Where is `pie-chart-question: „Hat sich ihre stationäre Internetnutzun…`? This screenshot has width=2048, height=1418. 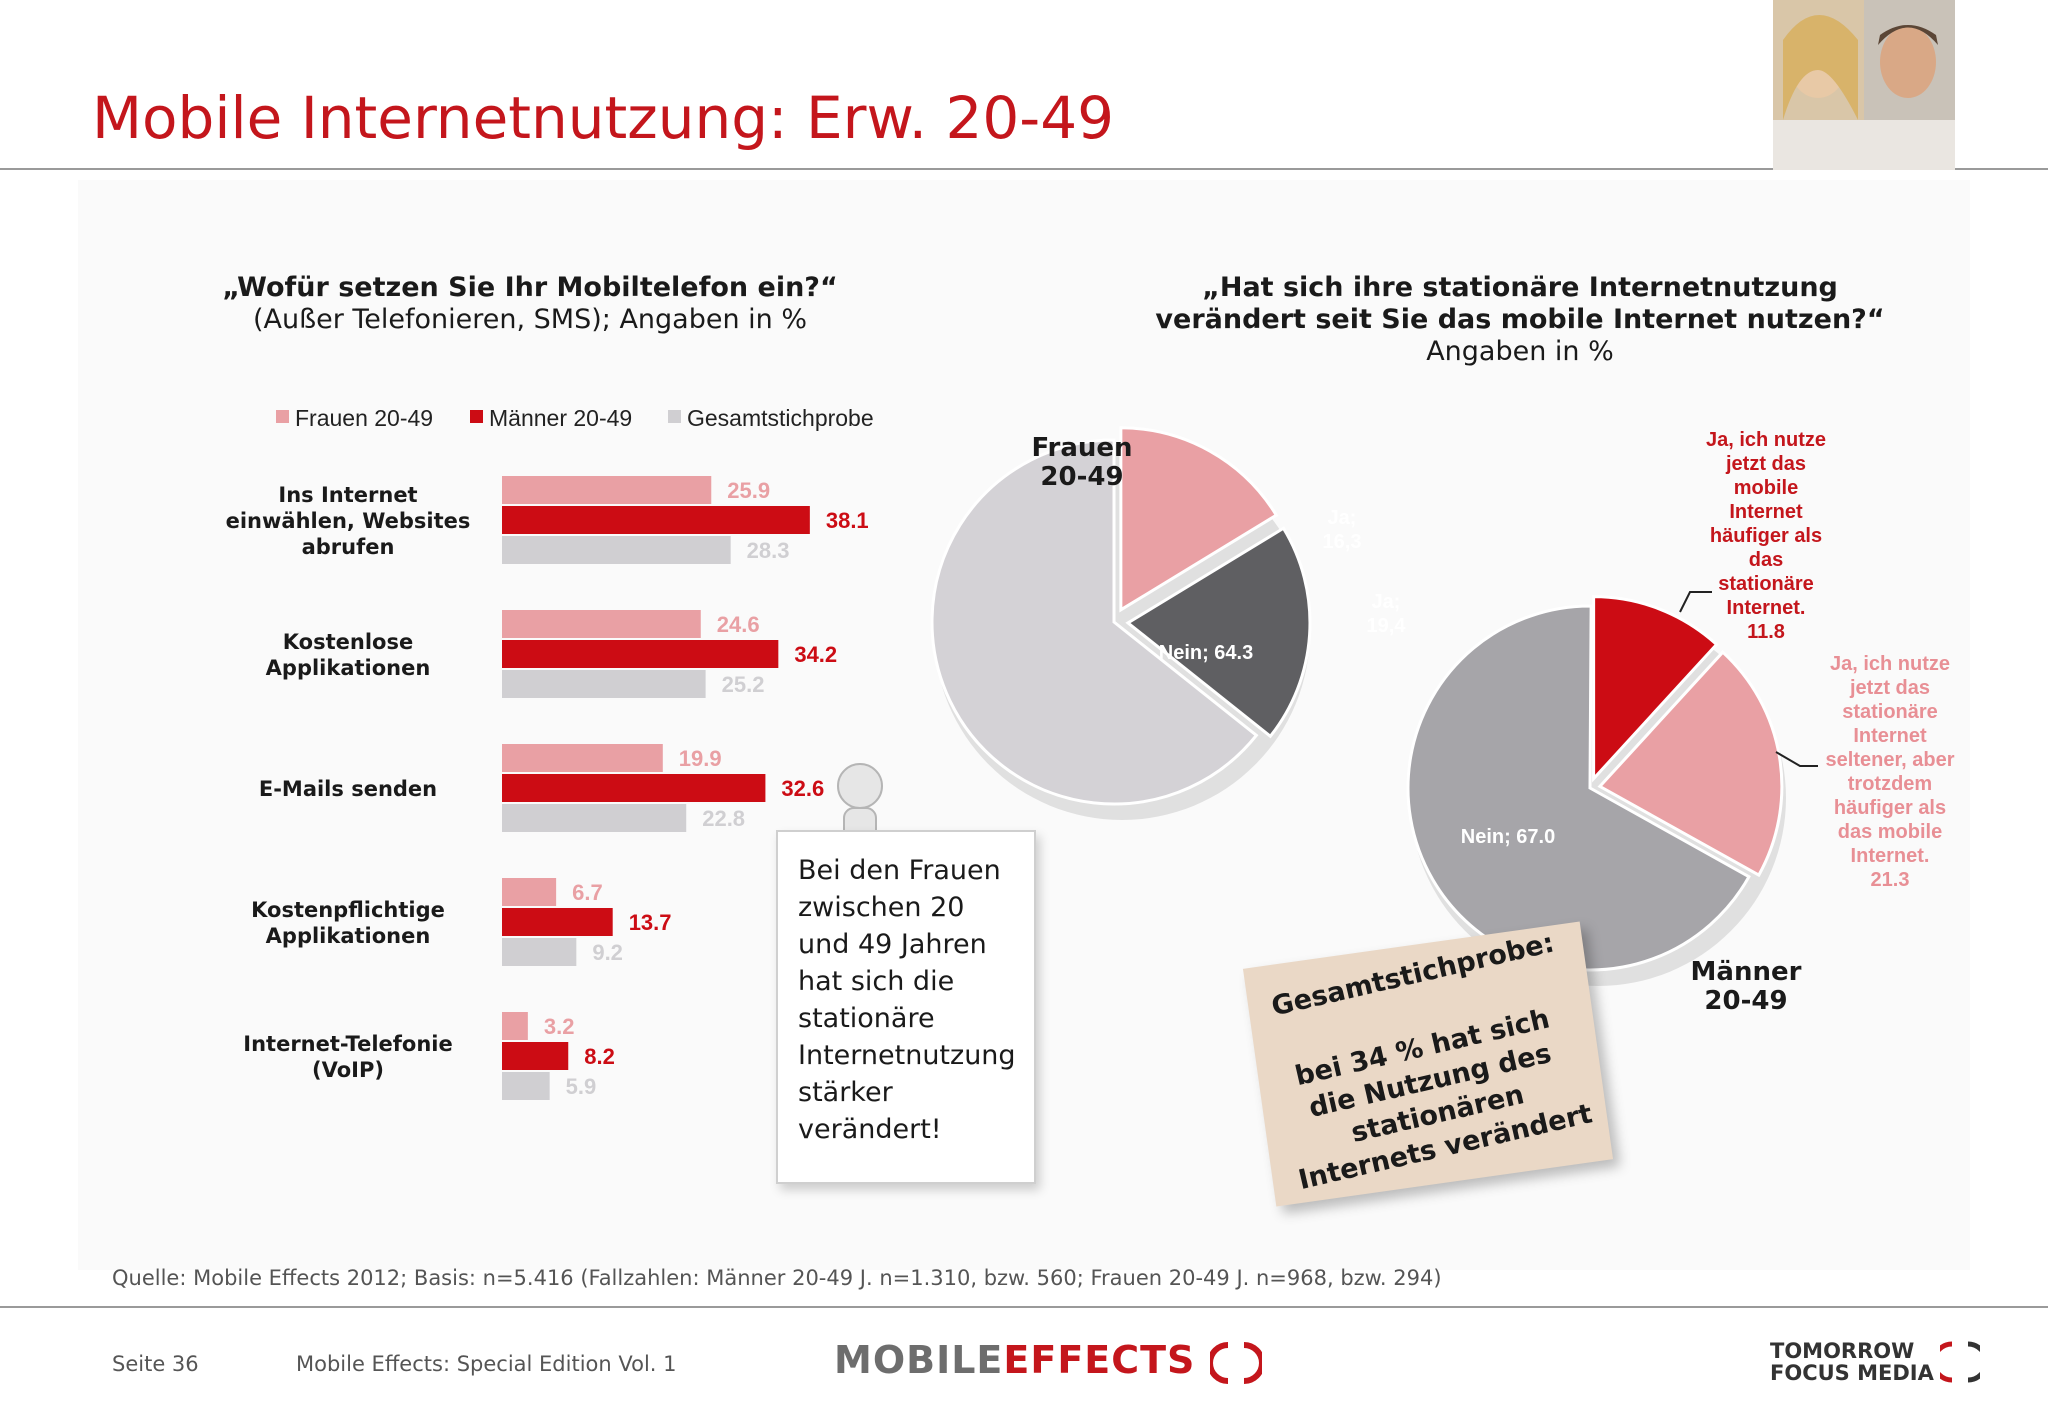 pie-chart-question: „Hat sich ihre stationäre Internetnutzun… is located at coordinates (1520, 320).